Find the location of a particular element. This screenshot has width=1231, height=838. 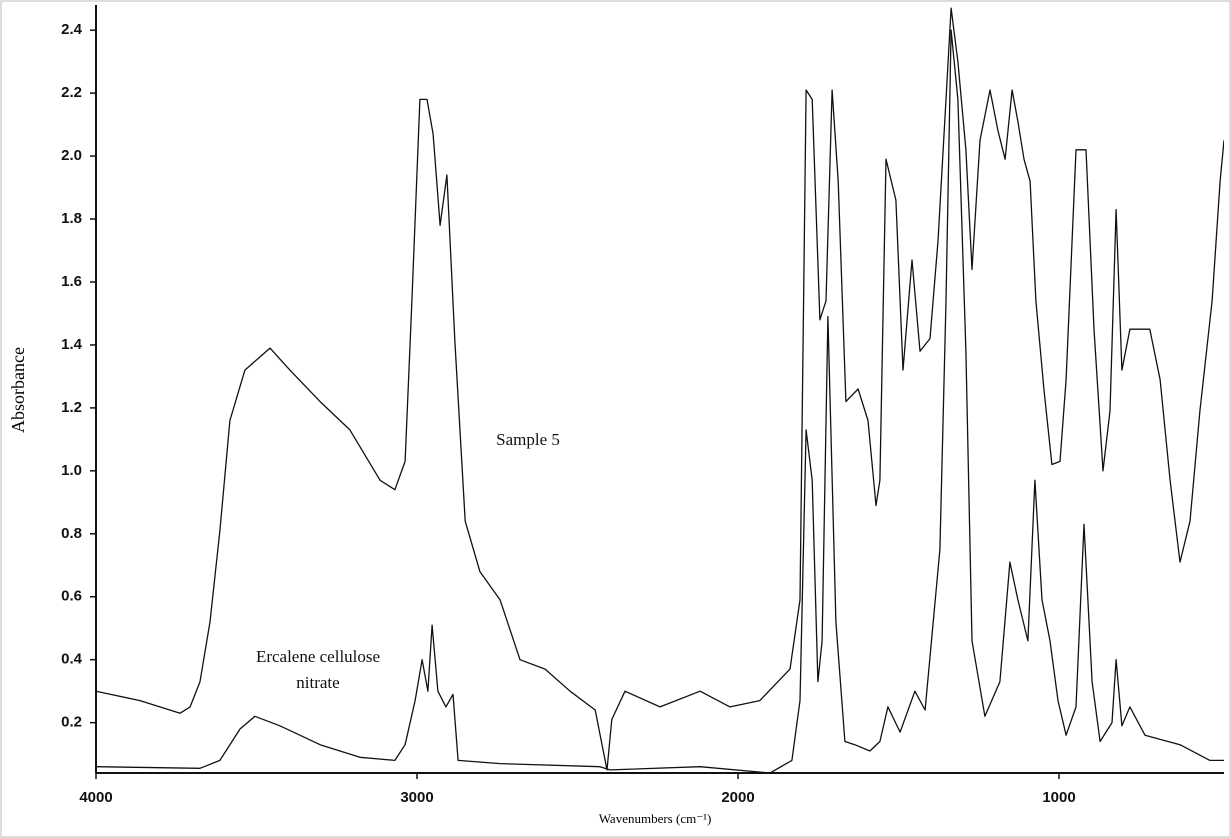

y-axis-label: Absorbance is located at coordinates (18, 390).